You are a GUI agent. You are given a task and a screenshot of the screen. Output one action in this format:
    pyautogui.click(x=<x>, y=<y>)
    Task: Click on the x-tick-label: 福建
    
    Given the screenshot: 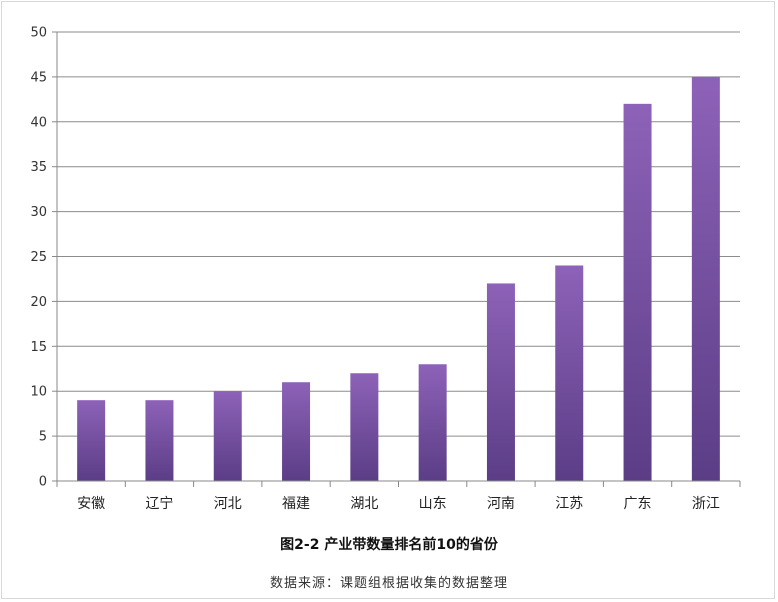 What is the action you would take?
    pyautogui.click(x=296, y=504)
    